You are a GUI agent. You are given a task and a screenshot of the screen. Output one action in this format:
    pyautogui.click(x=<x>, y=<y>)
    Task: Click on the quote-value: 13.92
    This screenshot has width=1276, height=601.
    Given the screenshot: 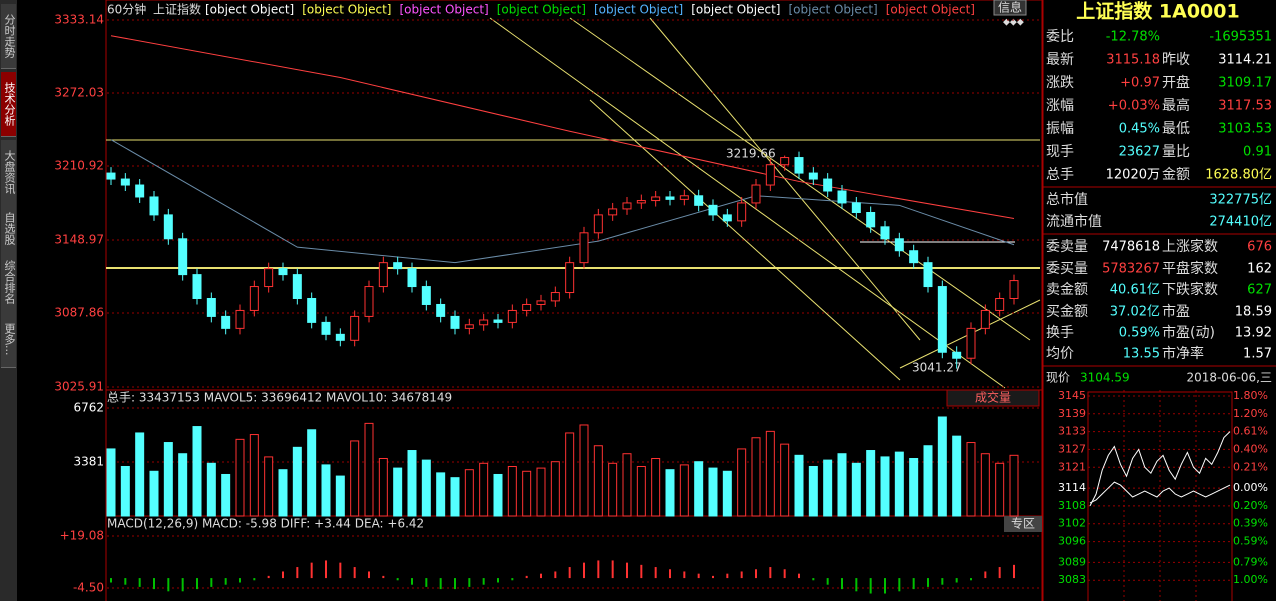 What is the action you would take?
    pyautogui.click(x=1253, y=333)
    